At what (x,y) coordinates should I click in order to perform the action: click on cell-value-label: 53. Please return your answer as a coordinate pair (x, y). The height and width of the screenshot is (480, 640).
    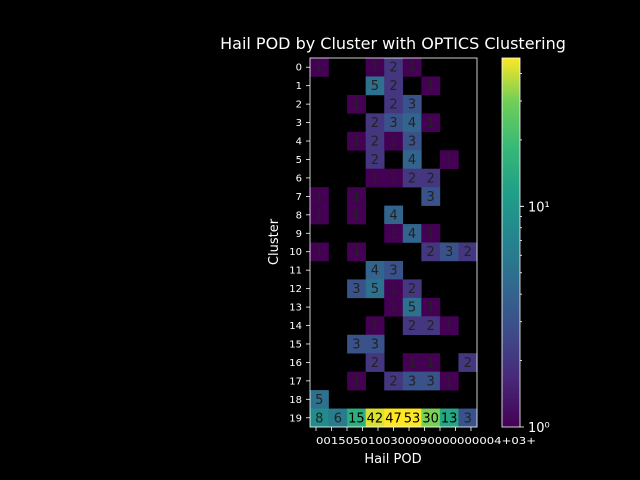
    Looking at the image, I should click on (412, 418).